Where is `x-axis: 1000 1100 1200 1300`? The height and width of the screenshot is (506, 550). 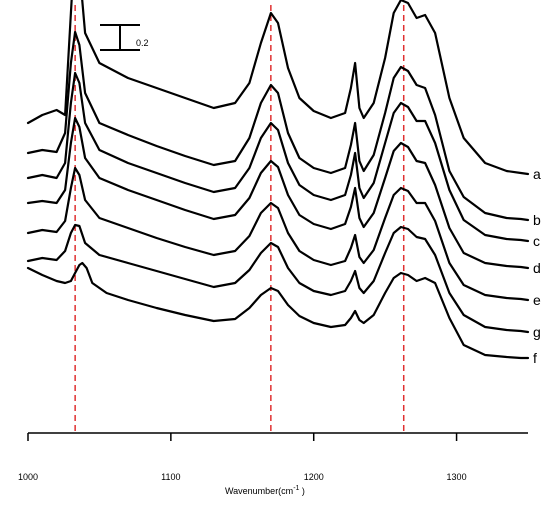
x-axis: 1000 1100 1200 1300 is located at coordinates (273, 457).